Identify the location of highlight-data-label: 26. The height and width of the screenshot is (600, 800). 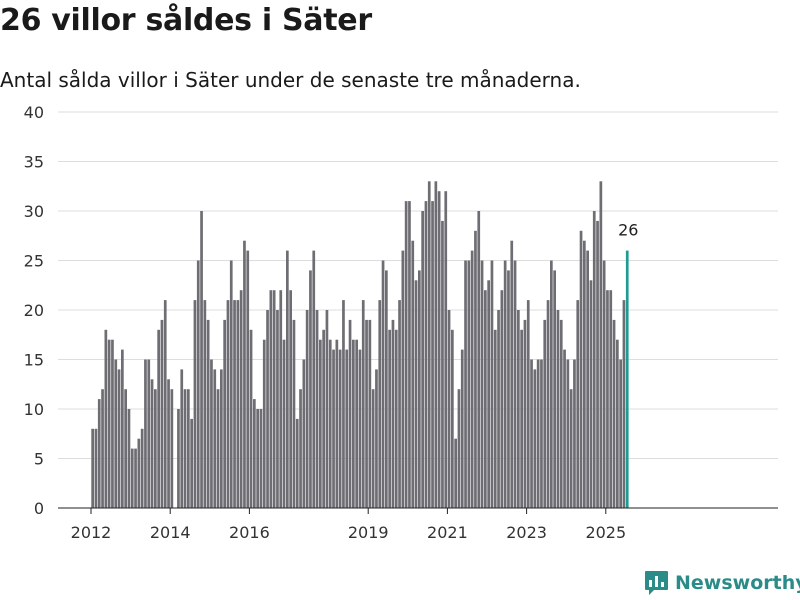
(628, 230).